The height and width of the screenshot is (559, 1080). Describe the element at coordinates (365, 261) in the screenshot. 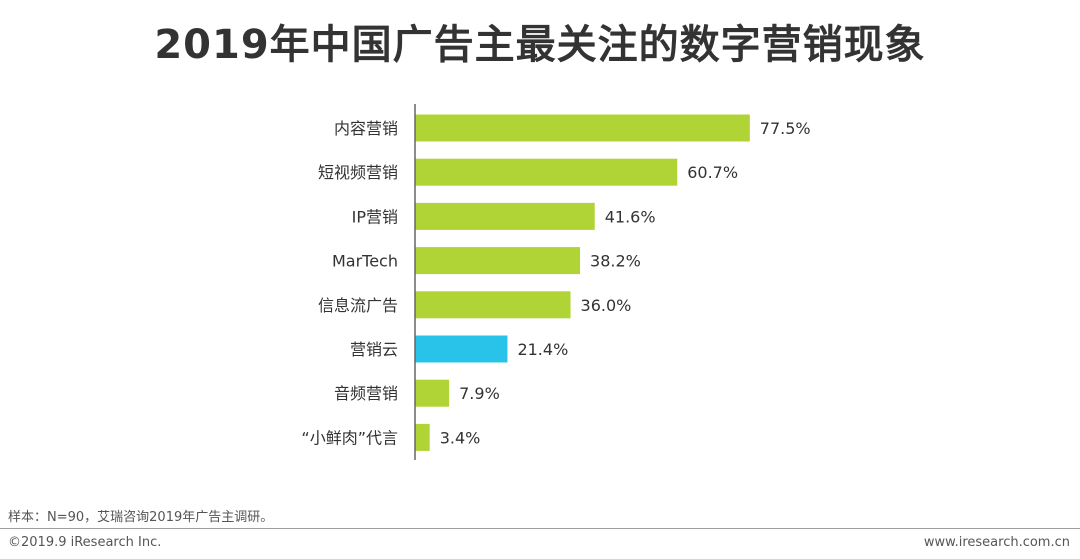

I see `category-label: MarTech` at that location.